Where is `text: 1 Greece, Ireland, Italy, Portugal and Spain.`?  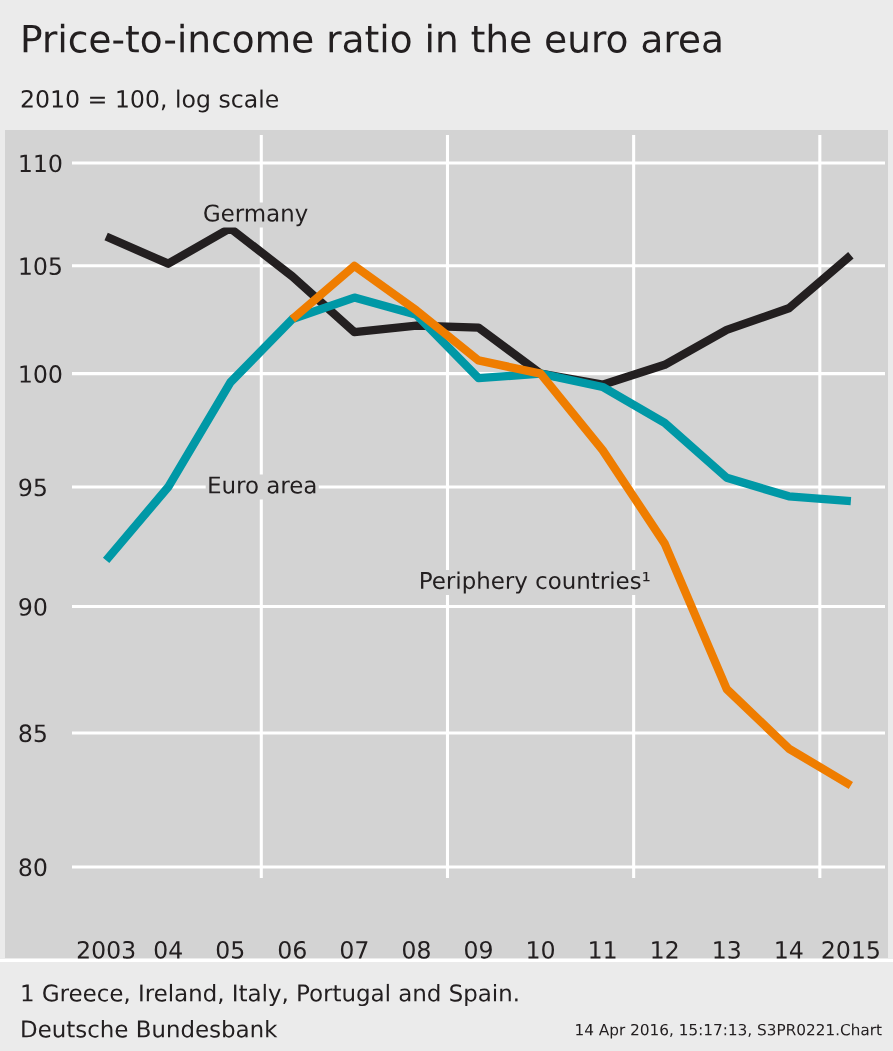 text: 1 Greece, Ireland, Italy, Portugal and Spain. is located at coordinates (270, 995).